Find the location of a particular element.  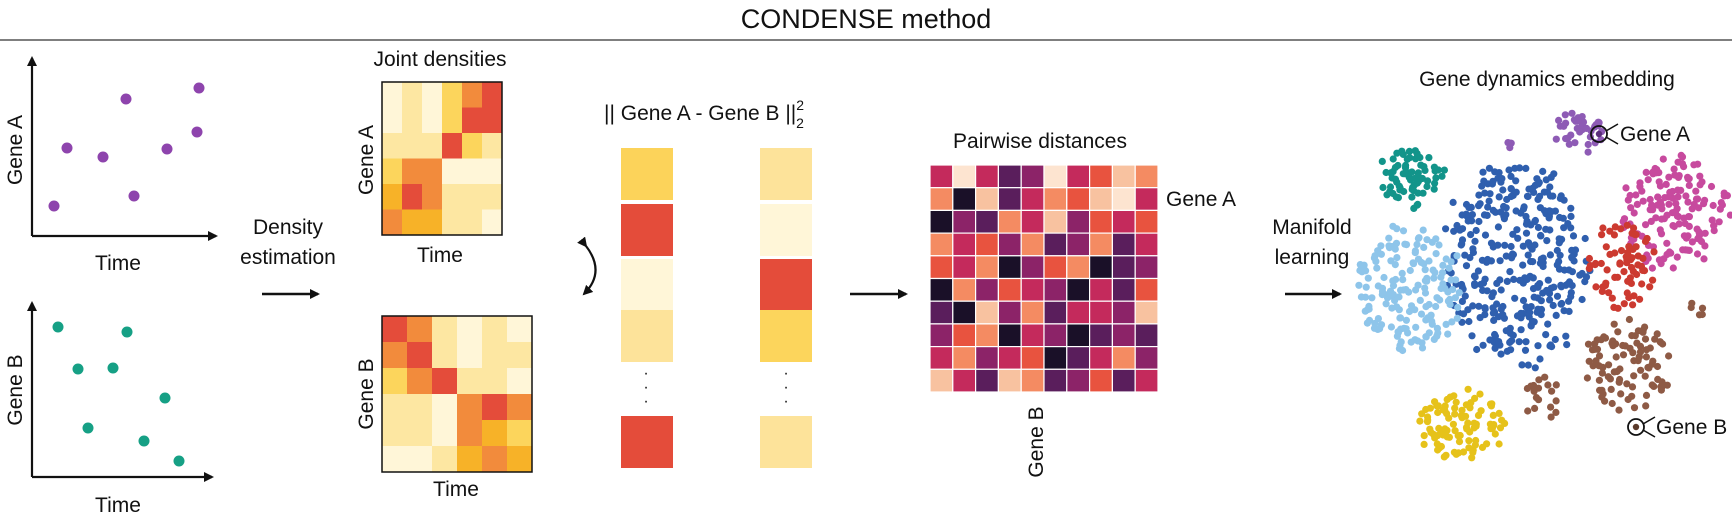

heatmap-border is located at coordinates (457, 394).